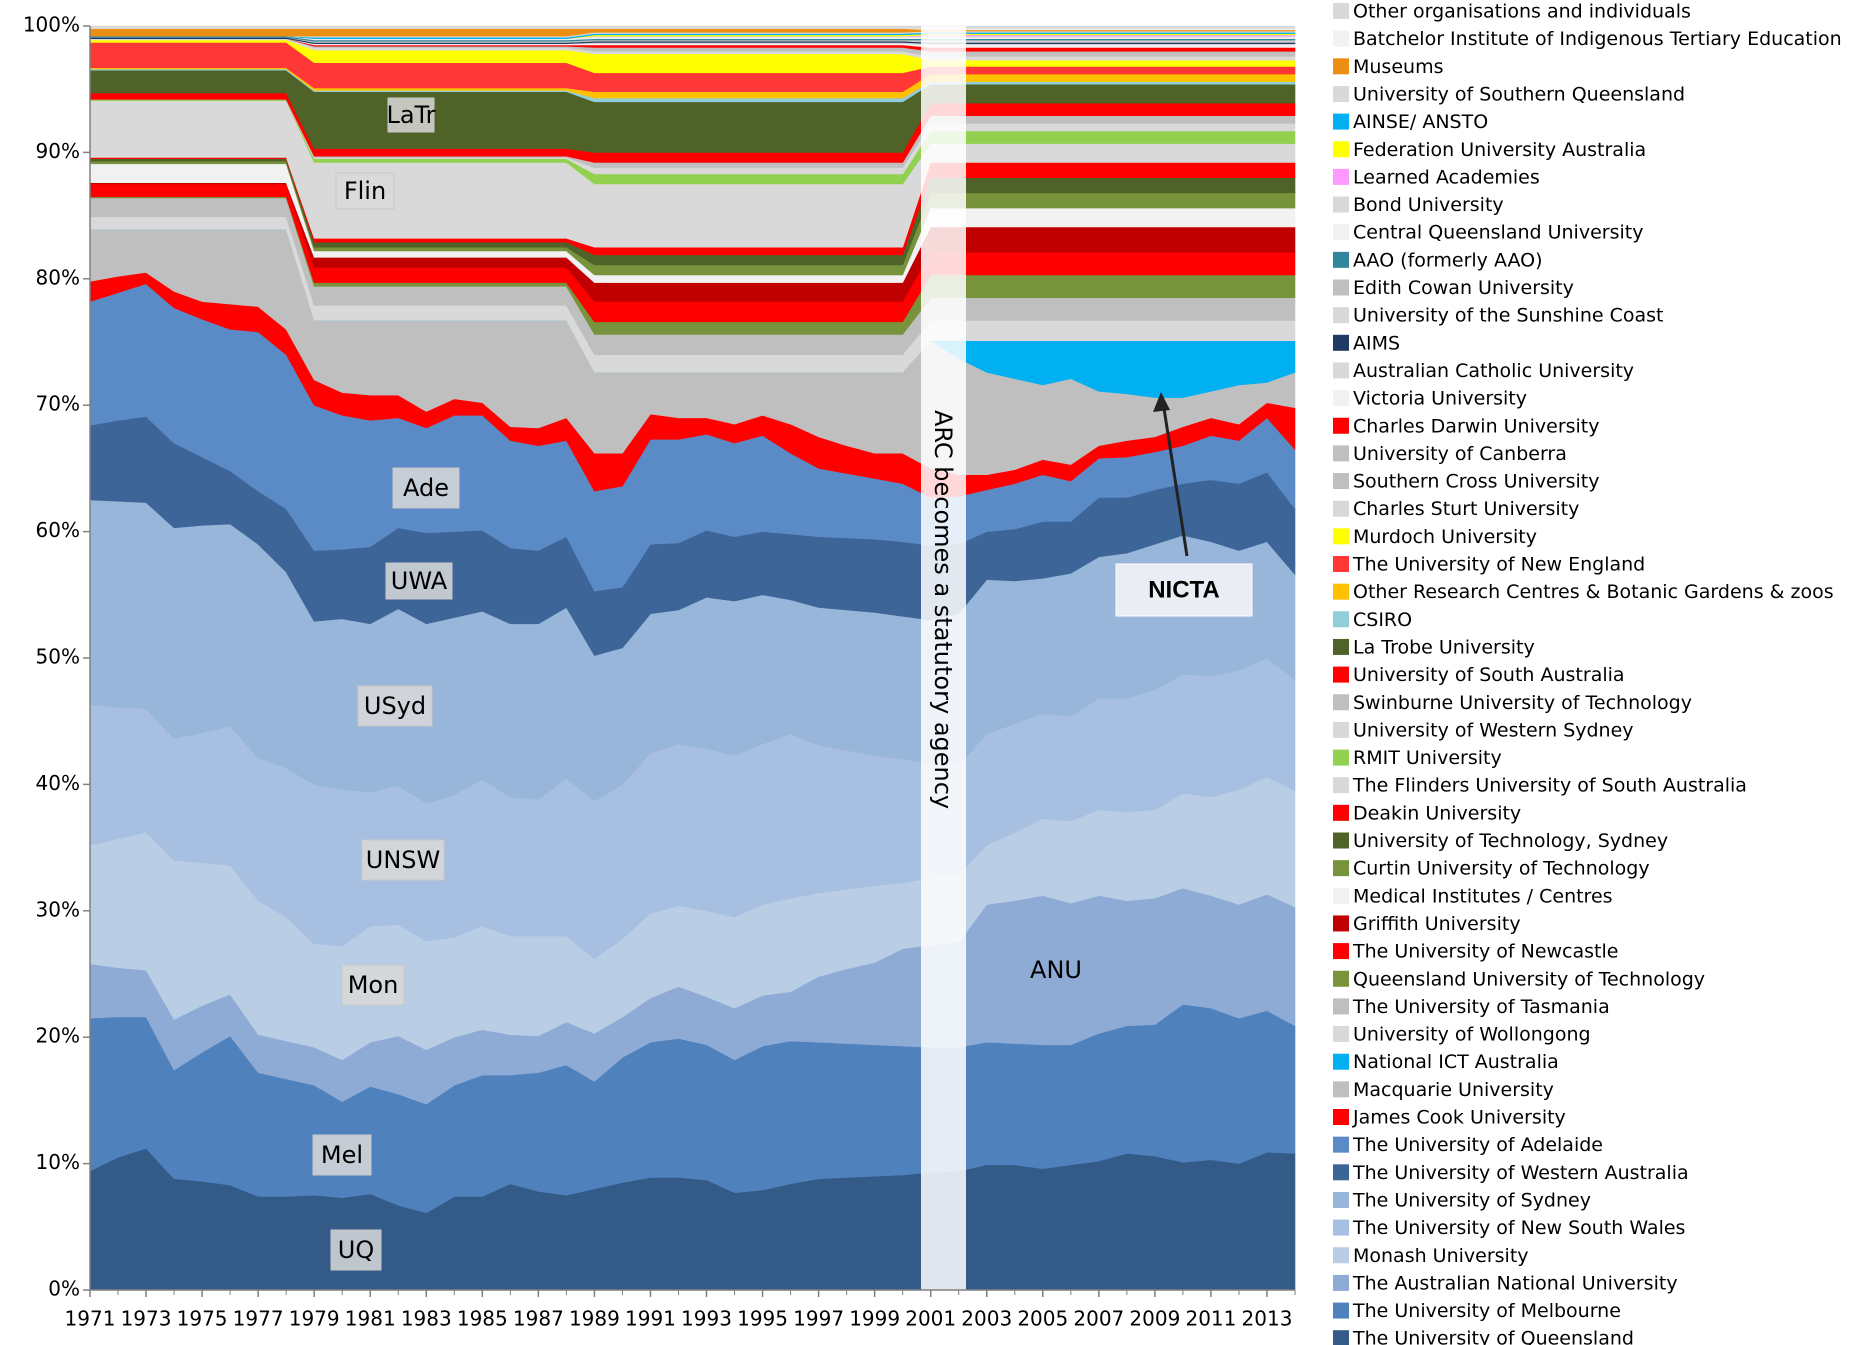 Image resolution: width=1866 pixels, height=1345 pixels. Describe the element at coordinates (1453, 1090) in the screenshot. I see `legend-label: Macquarie University` at that location.